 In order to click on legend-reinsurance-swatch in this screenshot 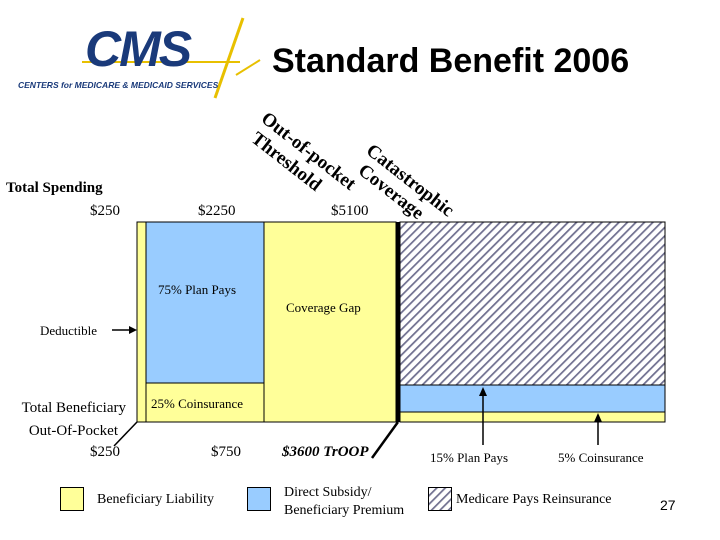, I will do `click(440, 499)`.